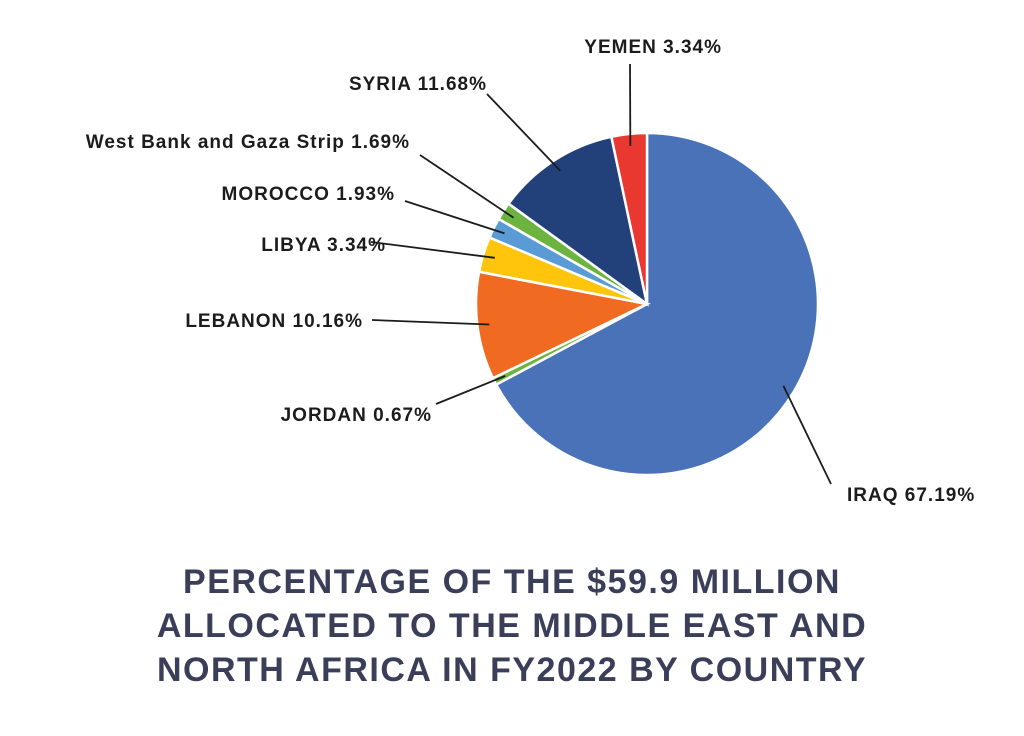 The width and height of the screenshot is (1024, 736). What do you see at coordinates (274, 321) in the screenshot?
I see `slice-label-lebanon: LEBANON 10.16%` at bounding box center [274, 321].